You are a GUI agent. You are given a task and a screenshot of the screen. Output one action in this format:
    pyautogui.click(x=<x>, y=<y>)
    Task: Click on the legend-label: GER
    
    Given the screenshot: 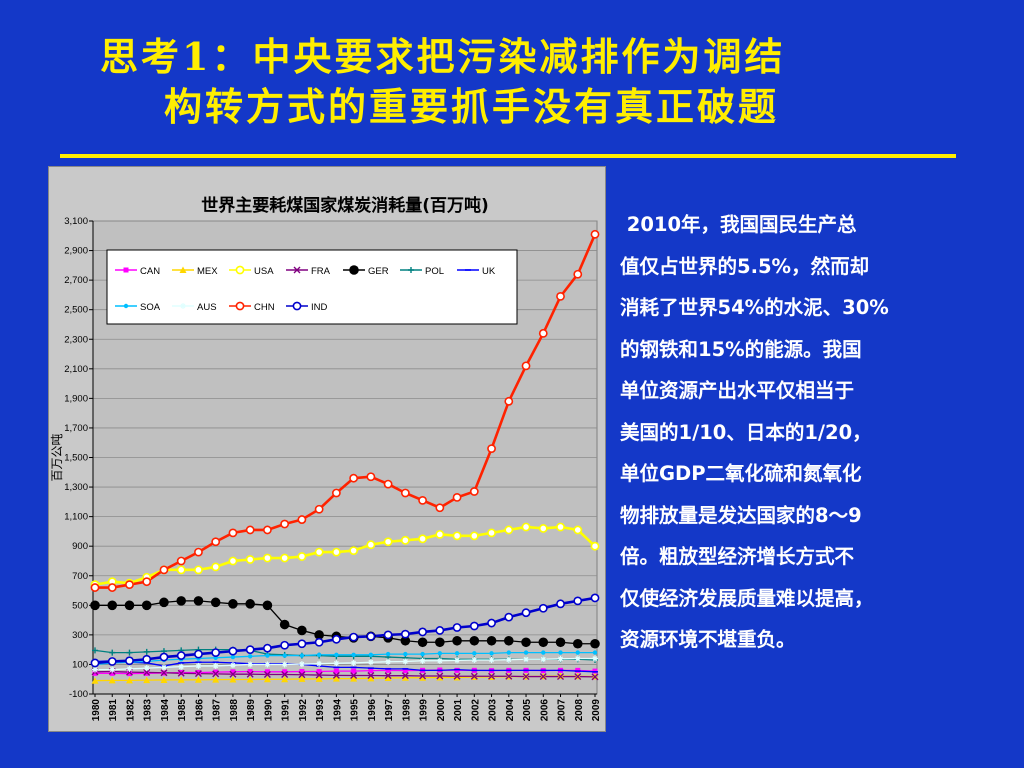 What is the action you would take?
    pyautogui.click(x=378, y=271)
    